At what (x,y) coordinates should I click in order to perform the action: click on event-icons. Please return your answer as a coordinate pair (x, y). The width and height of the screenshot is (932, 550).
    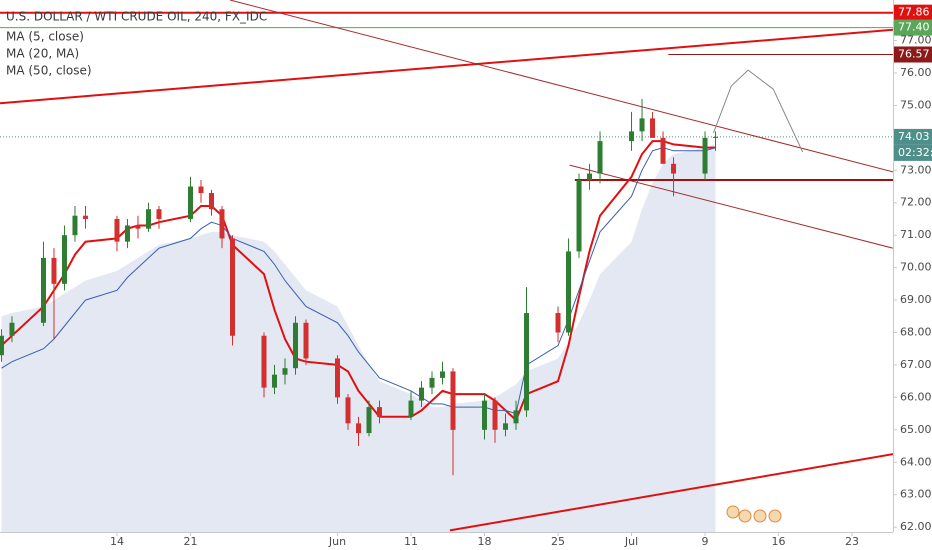
    Looking at the image, I should click on (754, 514).